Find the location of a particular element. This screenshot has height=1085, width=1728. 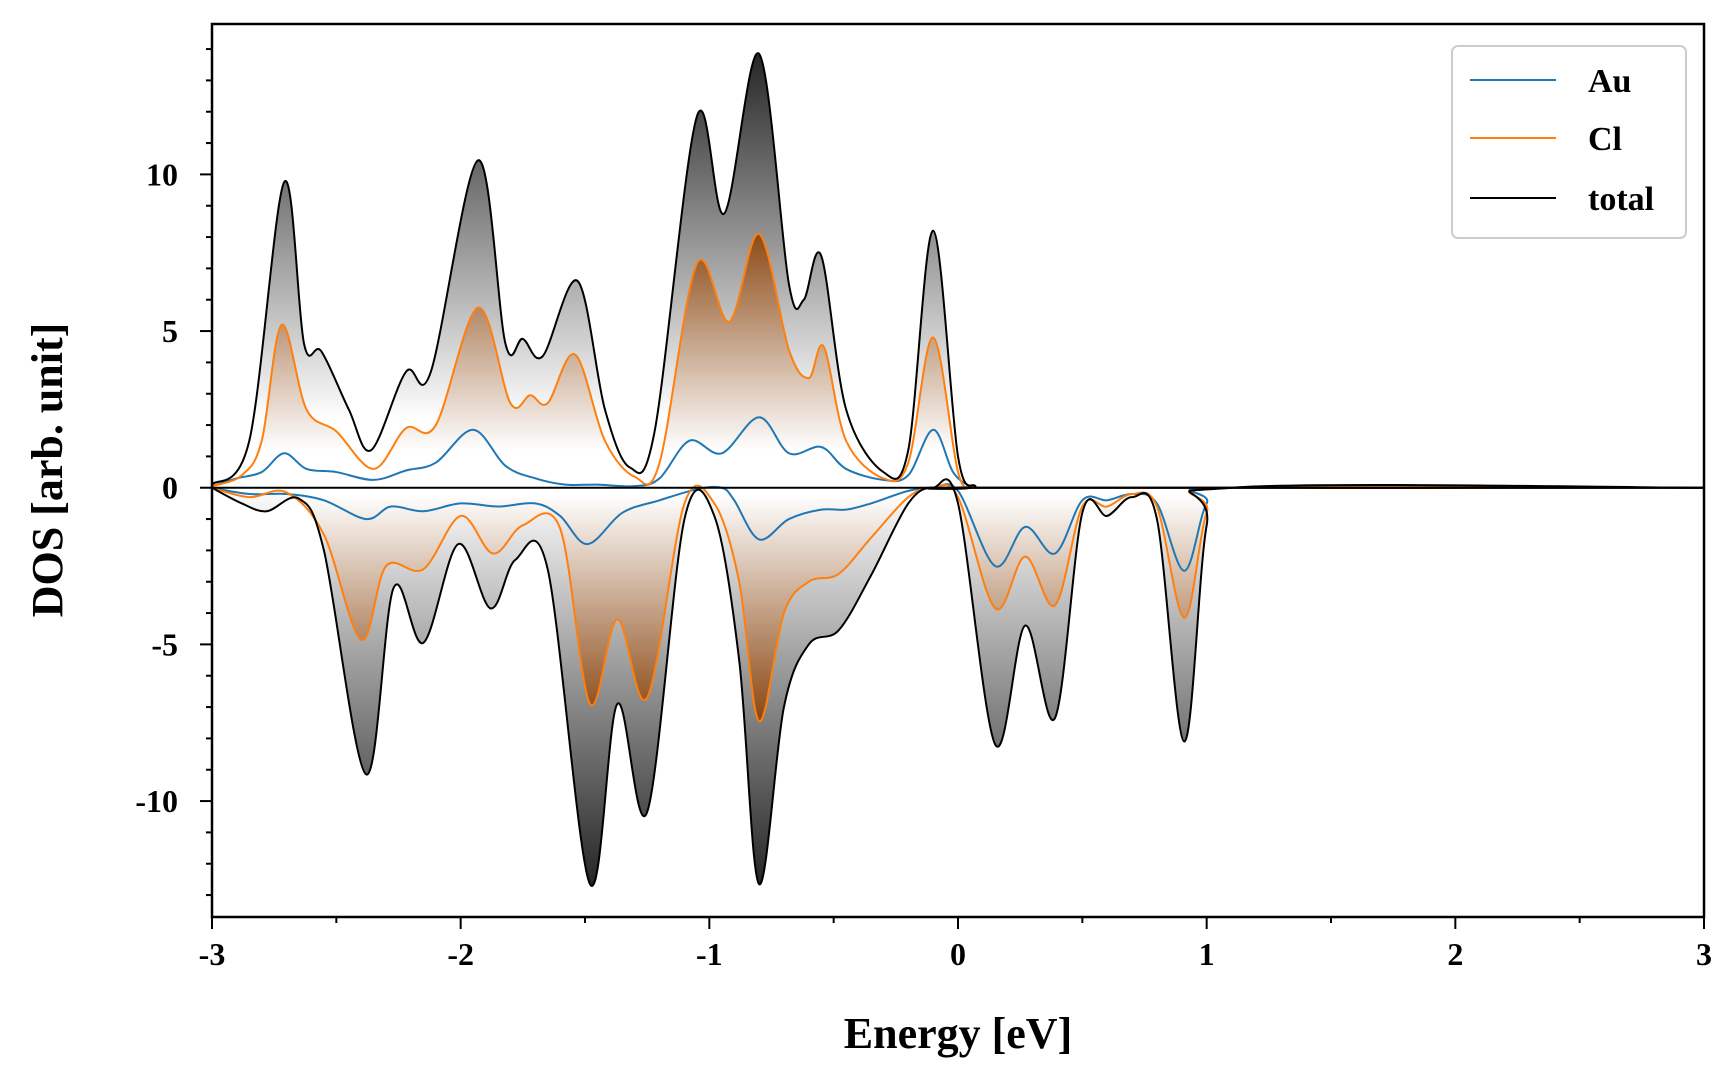

x-tick-label: -1 is located at coordinates (709, 954).